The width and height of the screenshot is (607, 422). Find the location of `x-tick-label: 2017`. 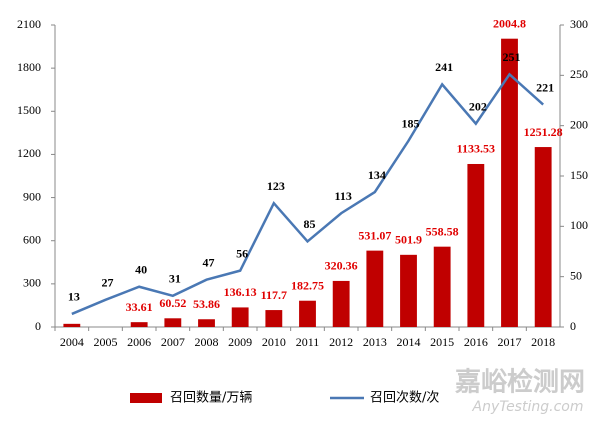

x-tick-label: 2017 is located at coordinates (510, 342).